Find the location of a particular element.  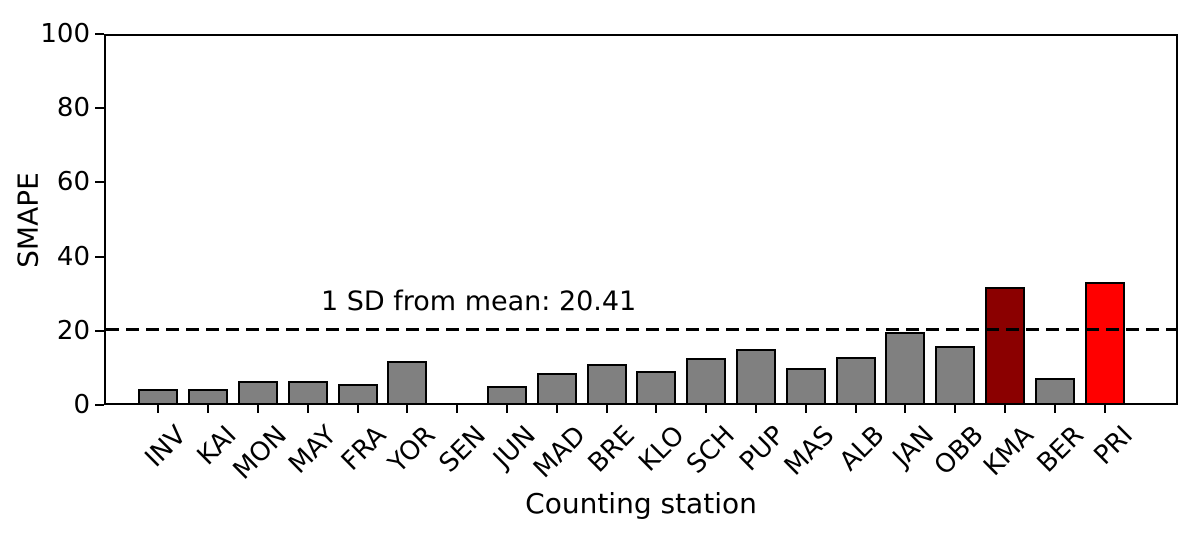

bar-pri is located at coordinates (1104, 343).